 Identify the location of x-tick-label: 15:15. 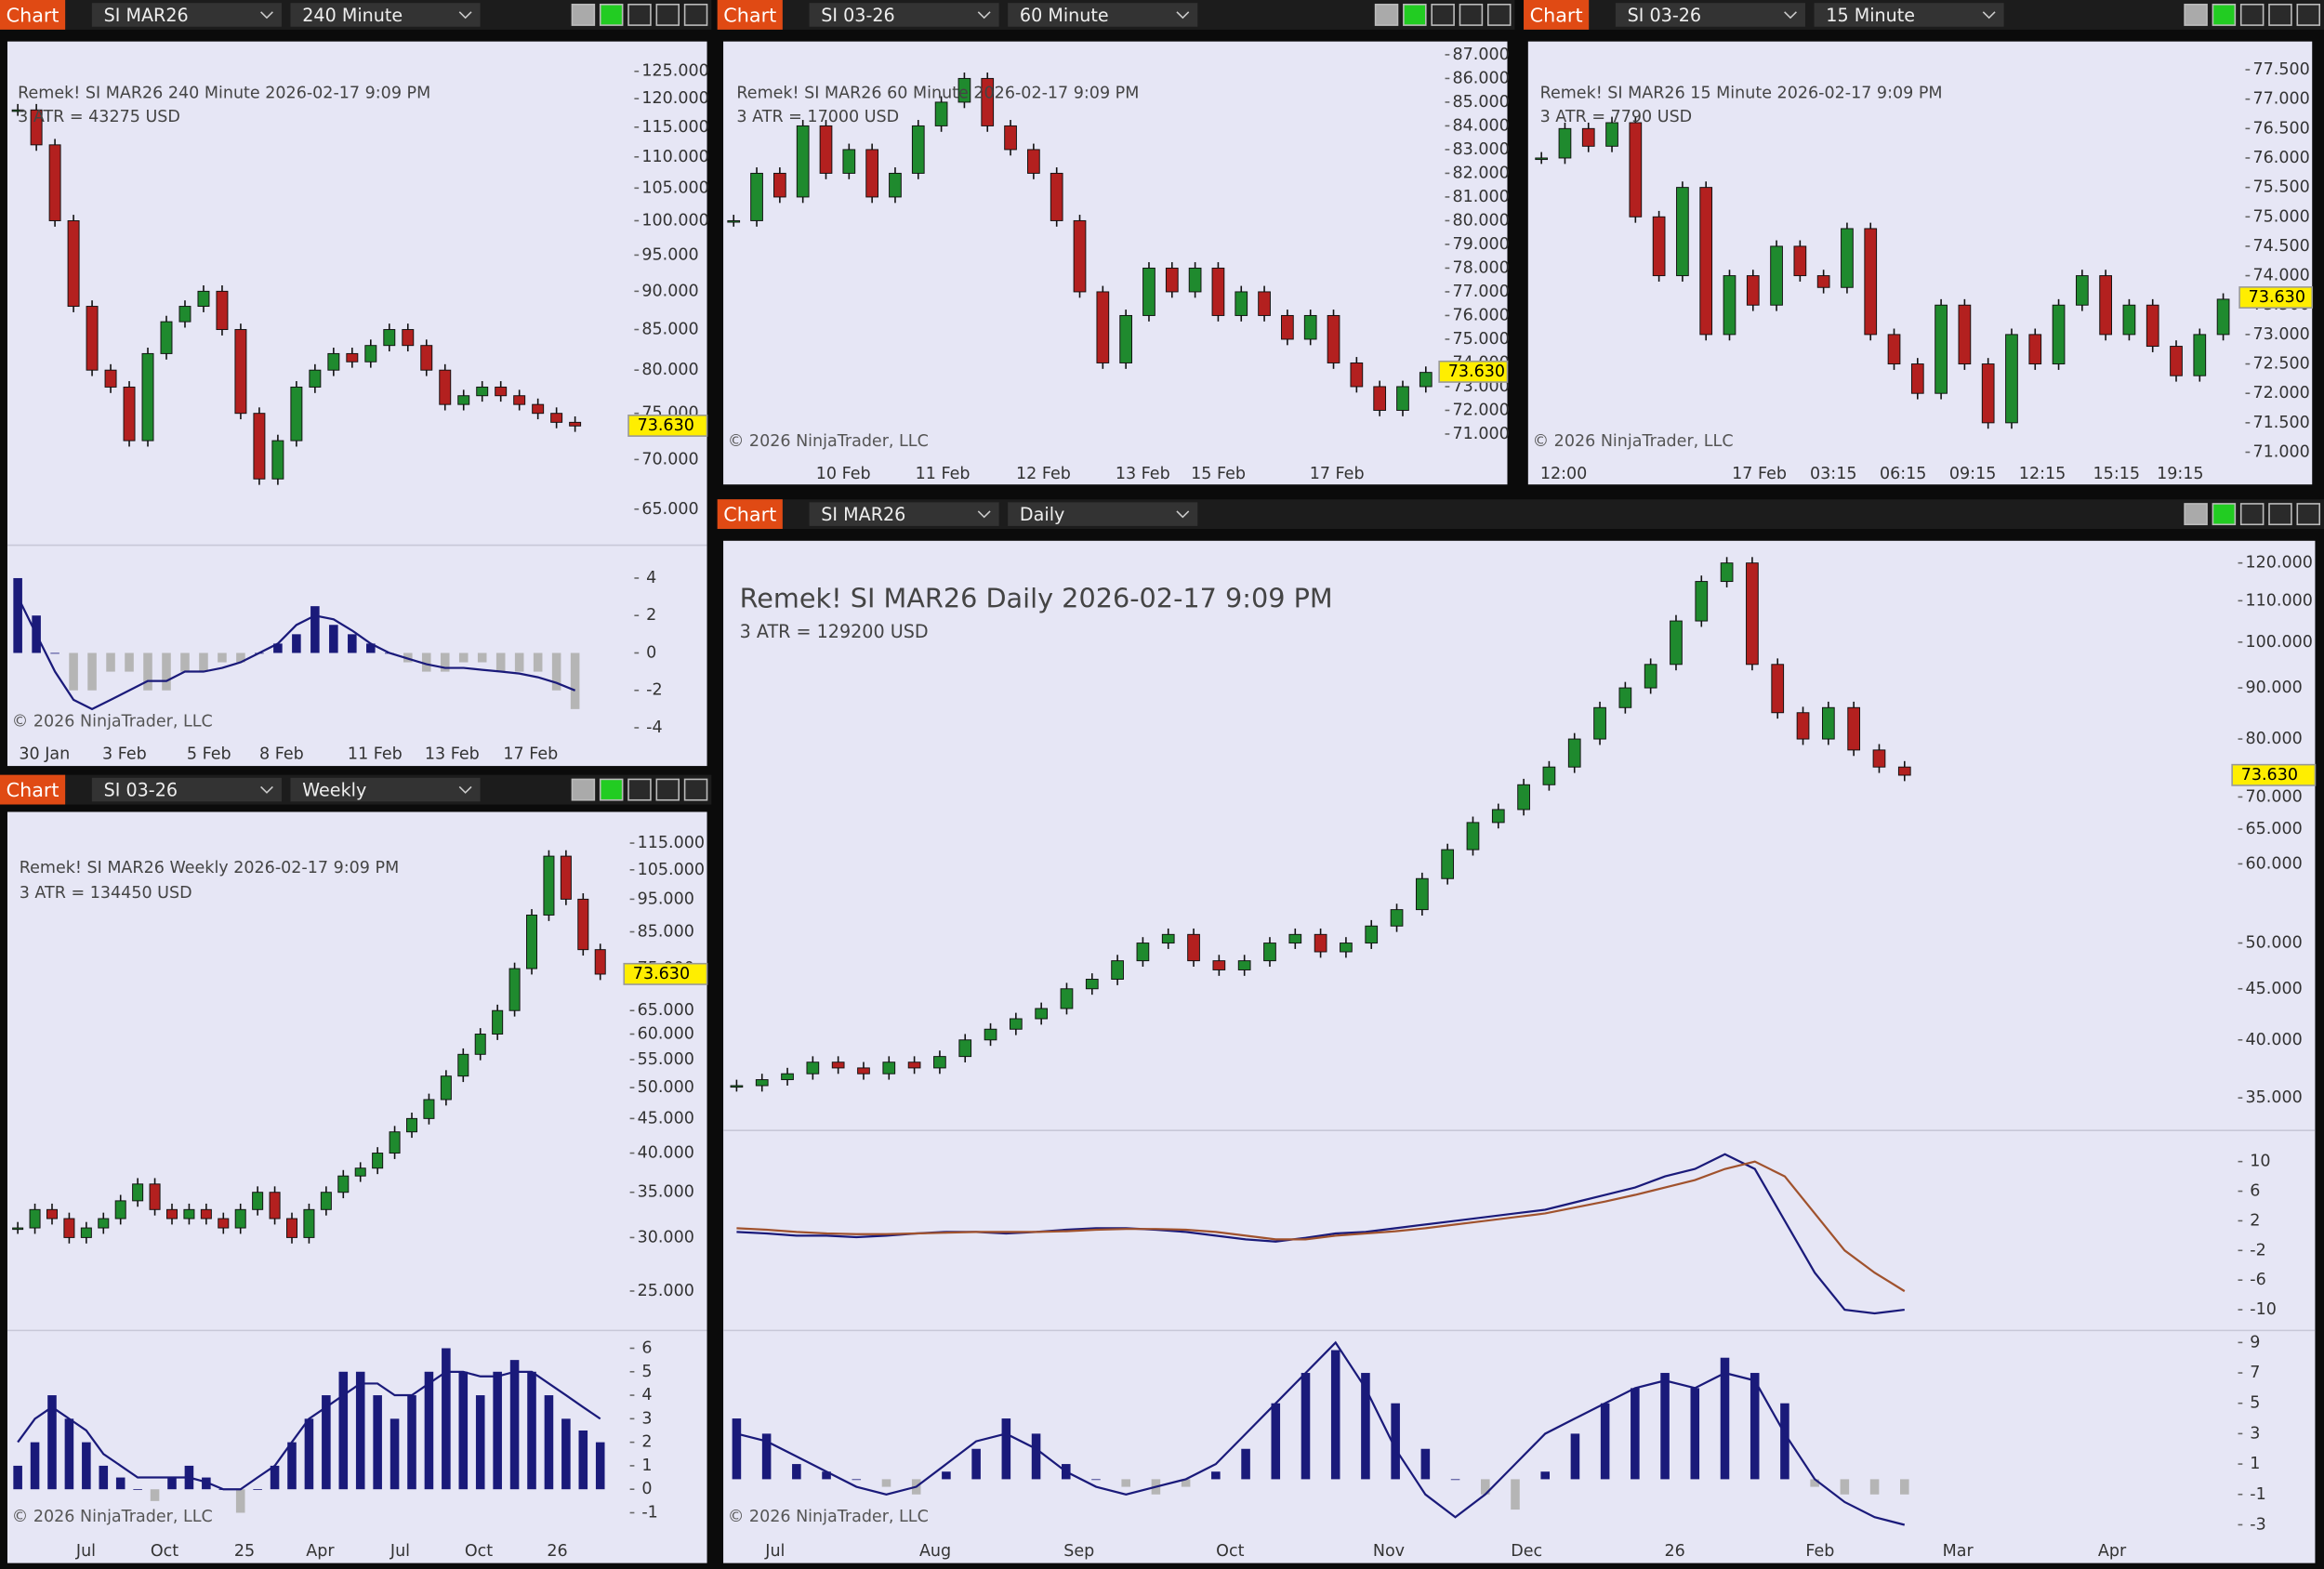
(2116, 474).